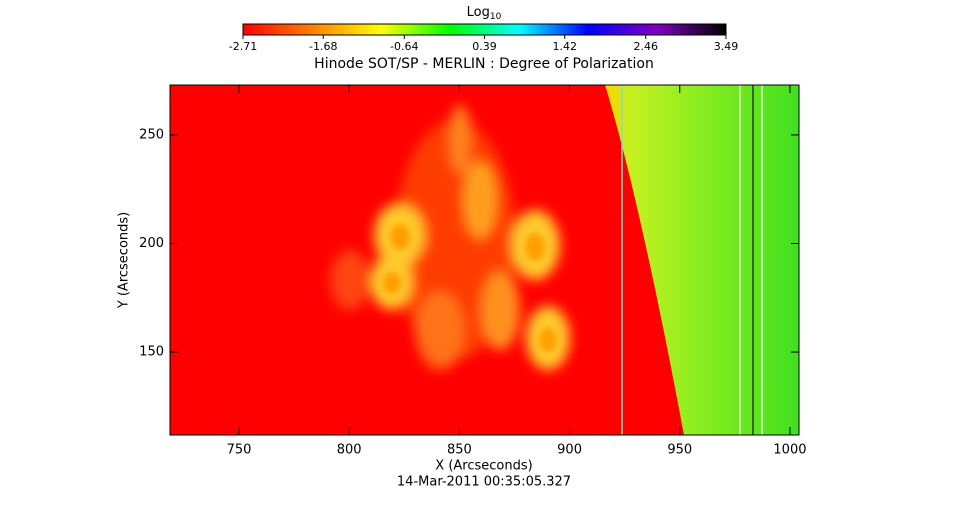 This screenshot has width=968, height=516. What do you see at coordinates (564, 46) in the screenshot?
I see `colorbar-tick-label: 1.42` at bounding box center [564, 46].